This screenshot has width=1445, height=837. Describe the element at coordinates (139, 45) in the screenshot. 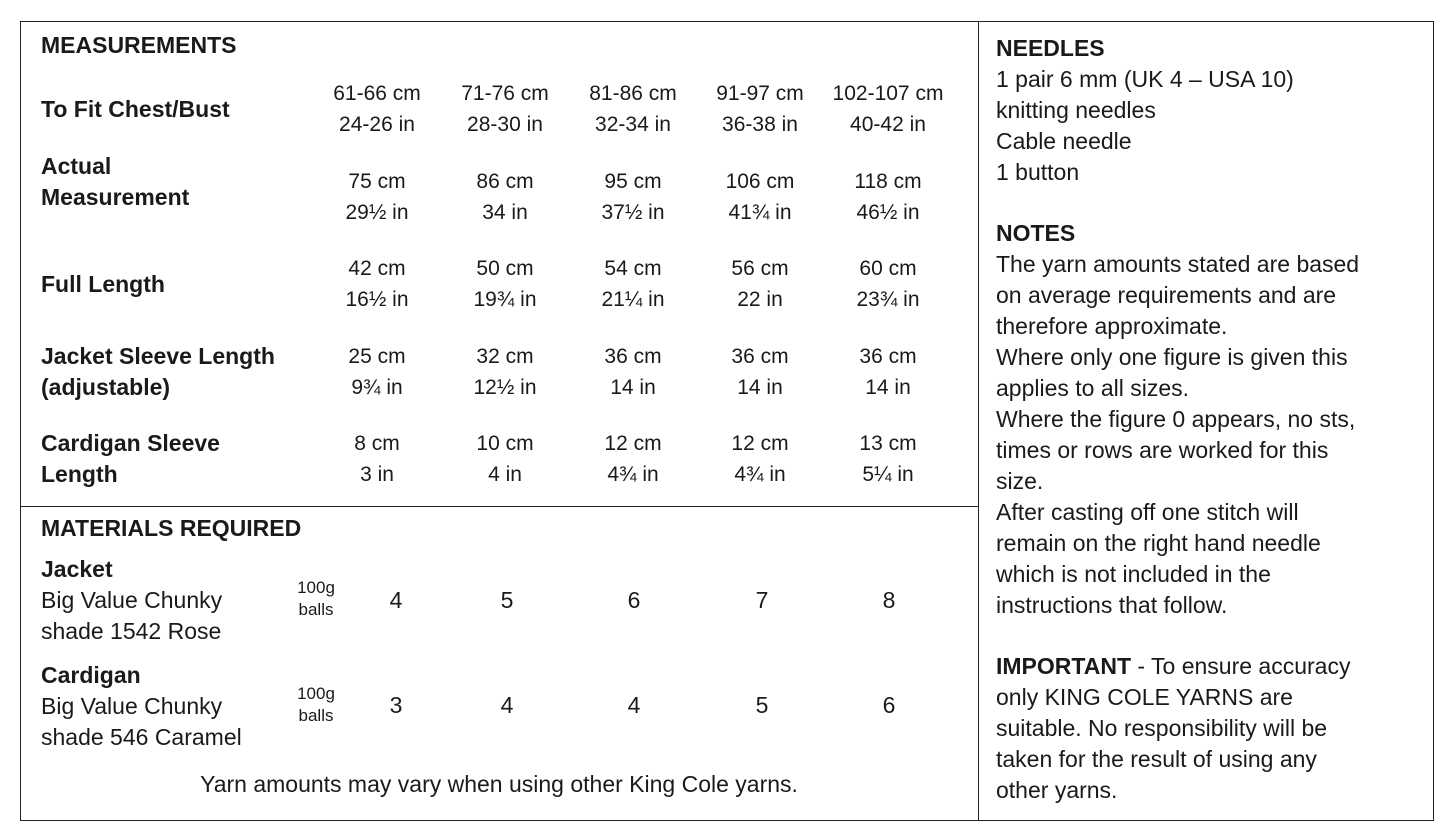

I see `measurements-heading: MEASUREMENTS` at that location.